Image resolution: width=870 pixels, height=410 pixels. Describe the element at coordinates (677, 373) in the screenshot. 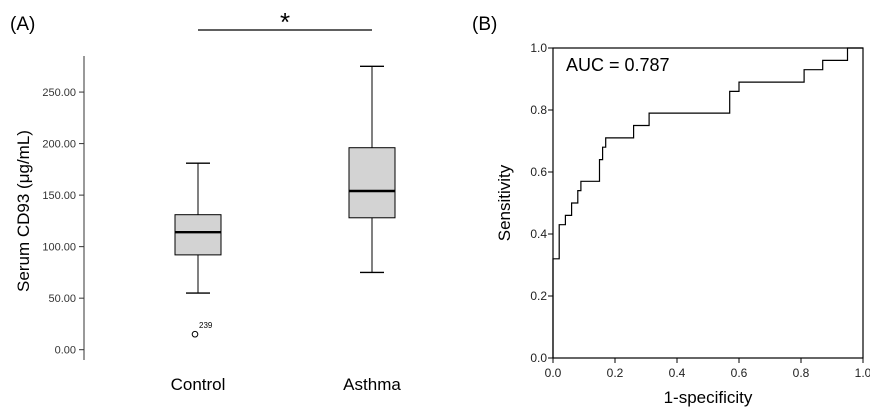

I see `panel-b-x-tick-label: 0.4` at that location.